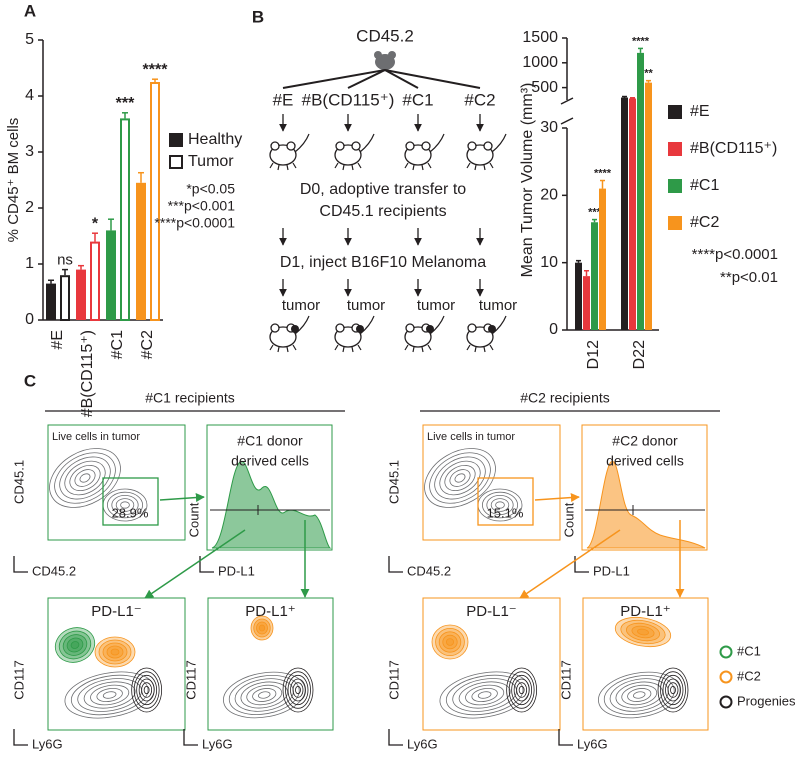 Image resolution: width=800 pixels, height=760 pixels. What do you see at coordinates (645, 510) in the screenshot?
I see `gate-line` at bounding box center [645, 510].